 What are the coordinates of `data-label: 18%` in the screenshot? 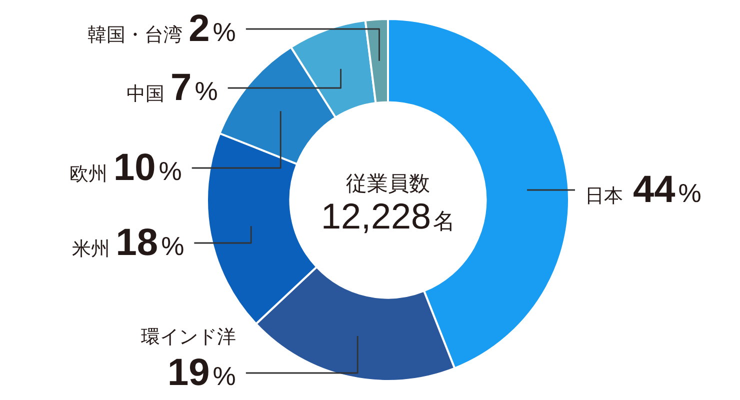 It's located at (150, 243).